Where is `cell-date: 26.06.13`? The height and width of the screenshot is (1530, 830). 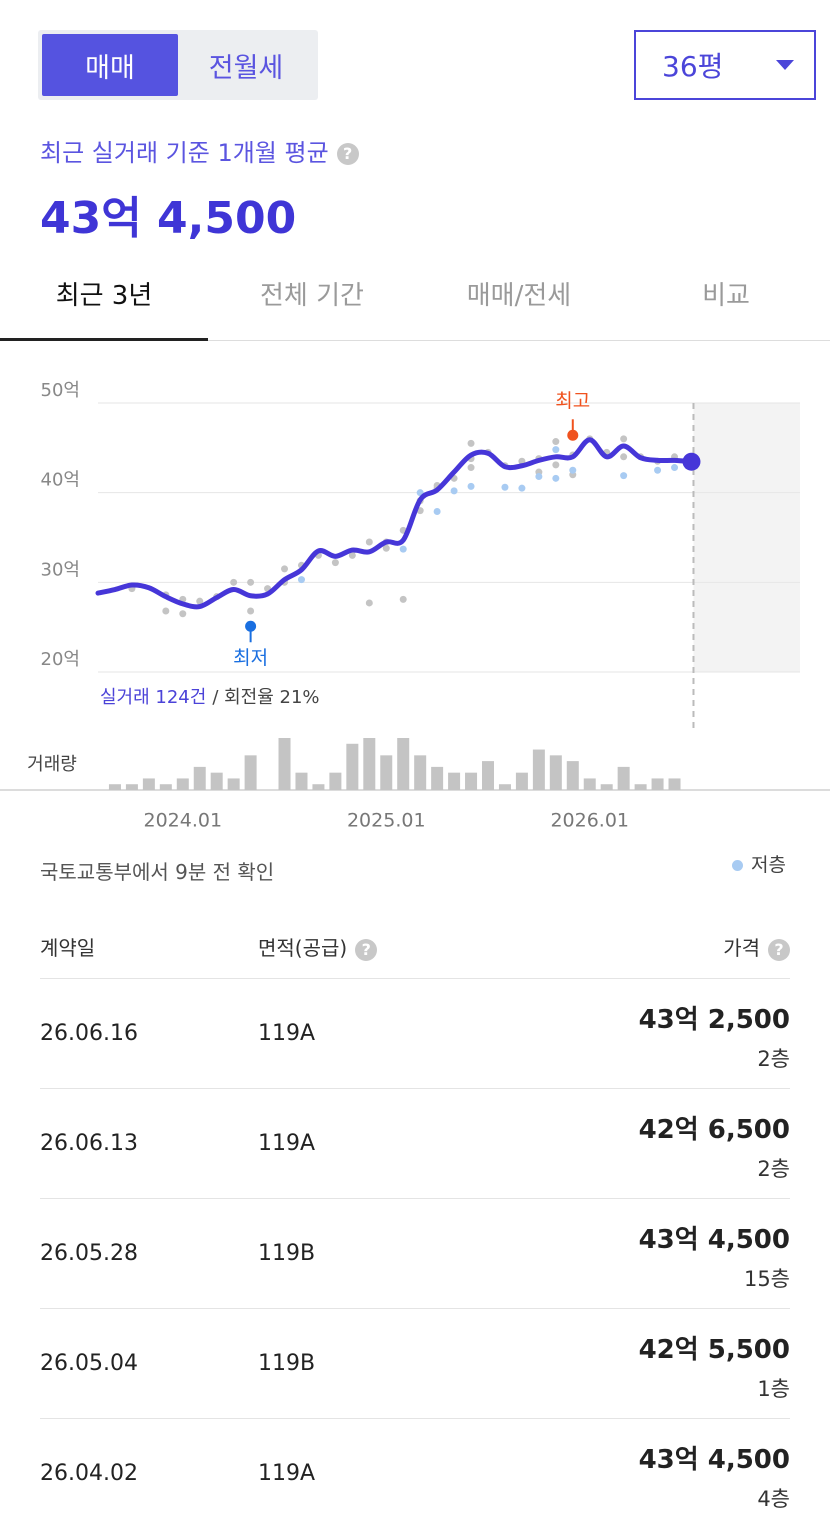 cell-date: 26.06.13 is located at coordinates (89, 1143).